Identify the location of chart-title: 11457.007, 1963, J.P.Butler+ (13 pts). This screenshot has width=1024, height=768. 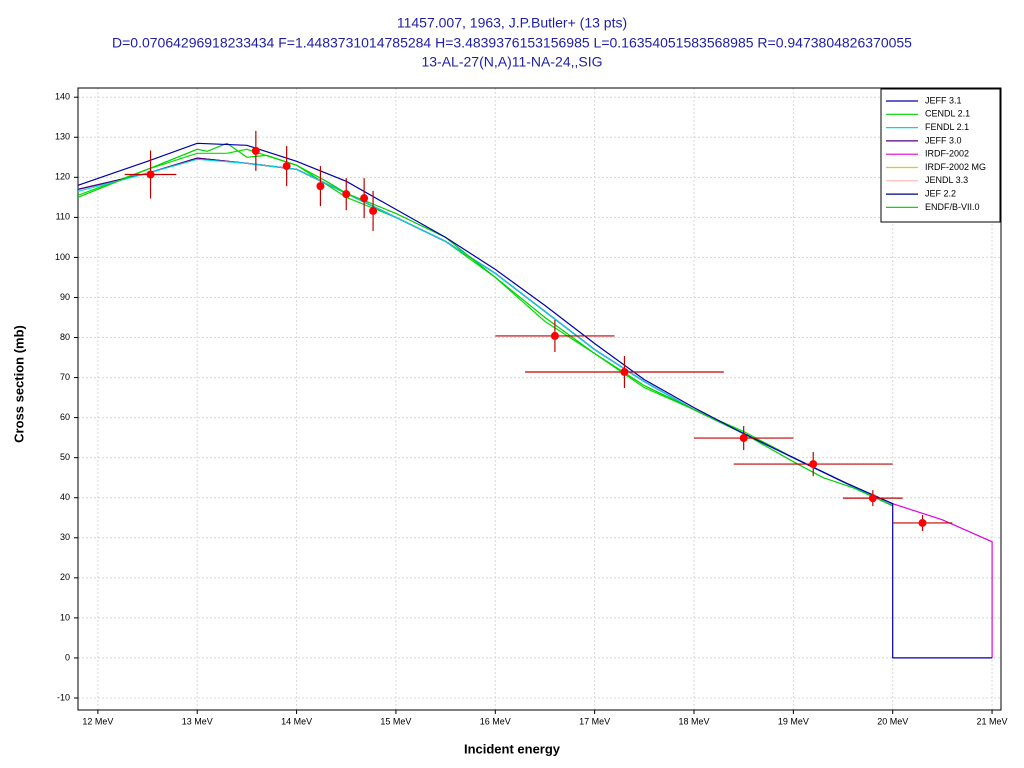
(512, 23).